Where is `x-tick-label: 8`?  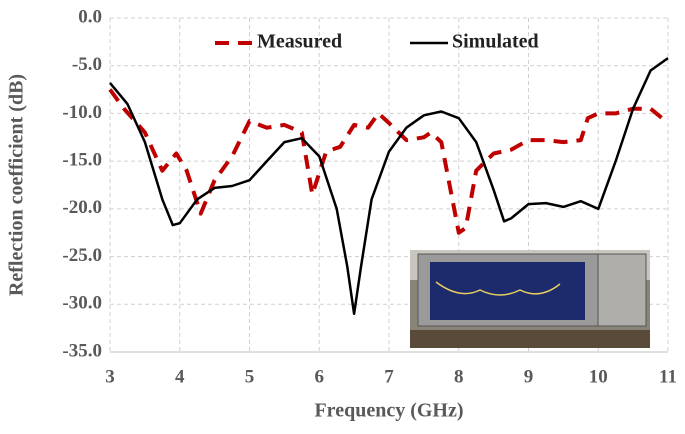
x-tick-label: 8 is located at coordinates (459, 376).